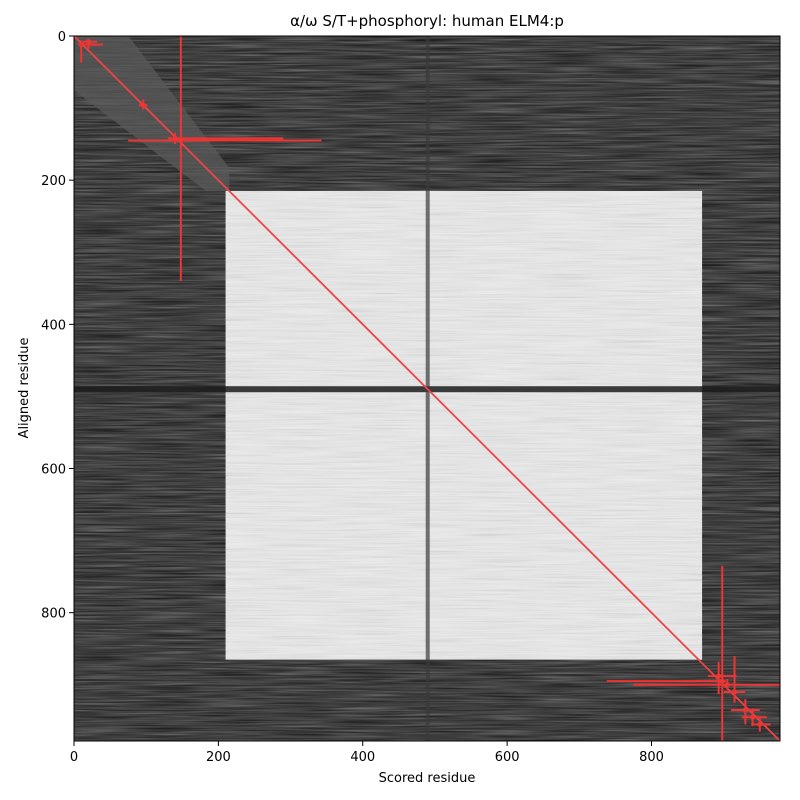  I want to click on y-axis-label: Aligned residue, so click(24, 388).